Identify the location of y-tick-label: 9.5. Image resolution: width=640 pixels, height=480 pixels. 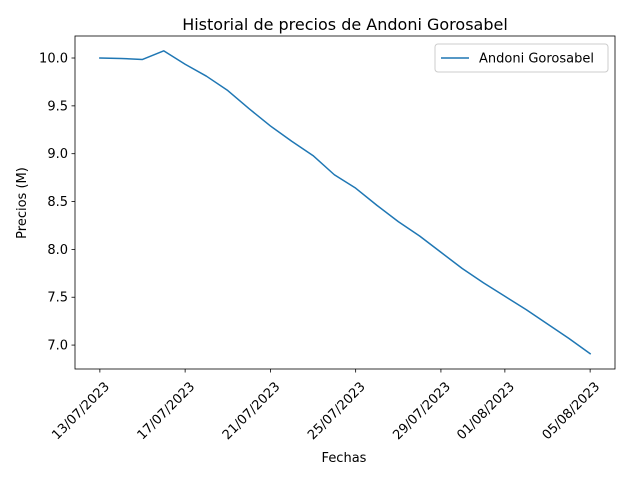
(57, 106).